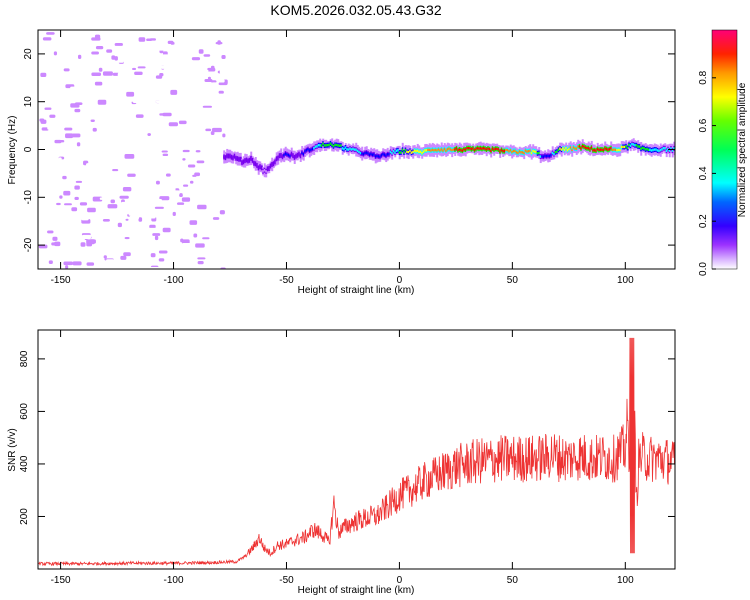 The width and height of the screenshot is (750, 600). Describe the element at coordinates (356, 290) in the screenshot. I see `spectrogram-x-axis-label: Height of straight line (km)` at that location.